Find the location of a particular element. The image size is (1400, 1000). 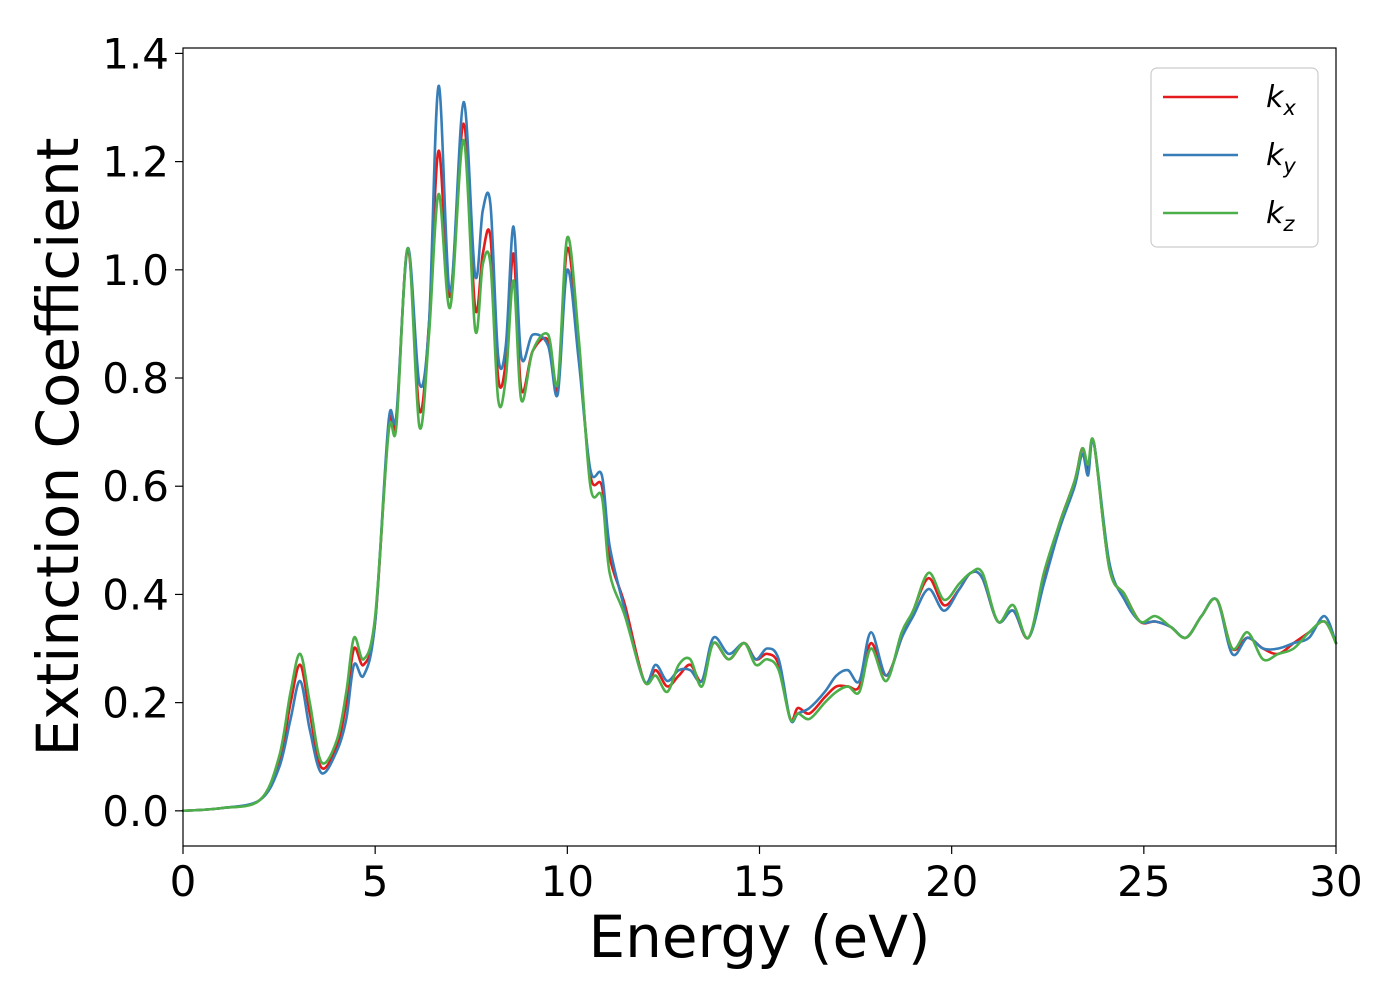

x-tick-label: 25 is located at coordinates (1143, 881).